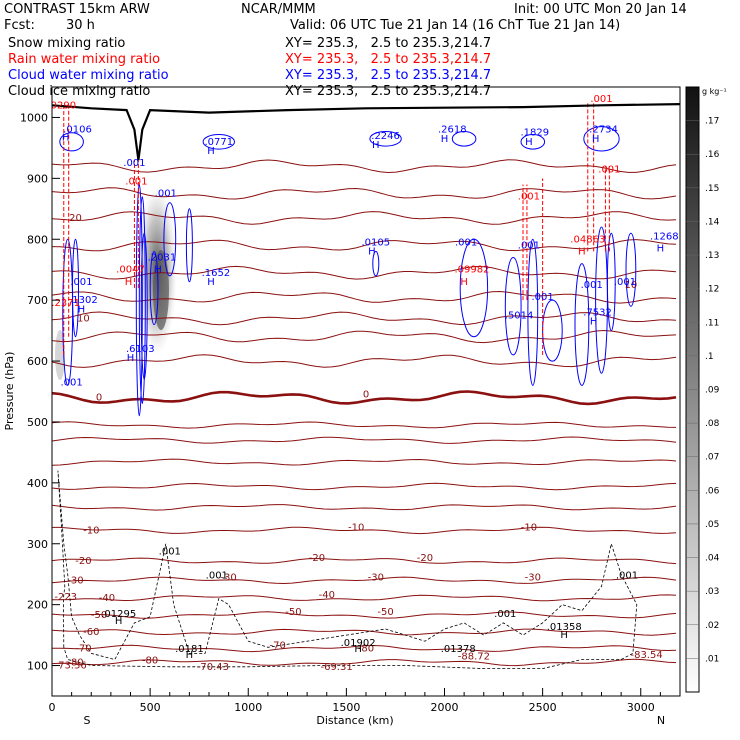  I want to click on temperature-label: -30, so click(533, 577).